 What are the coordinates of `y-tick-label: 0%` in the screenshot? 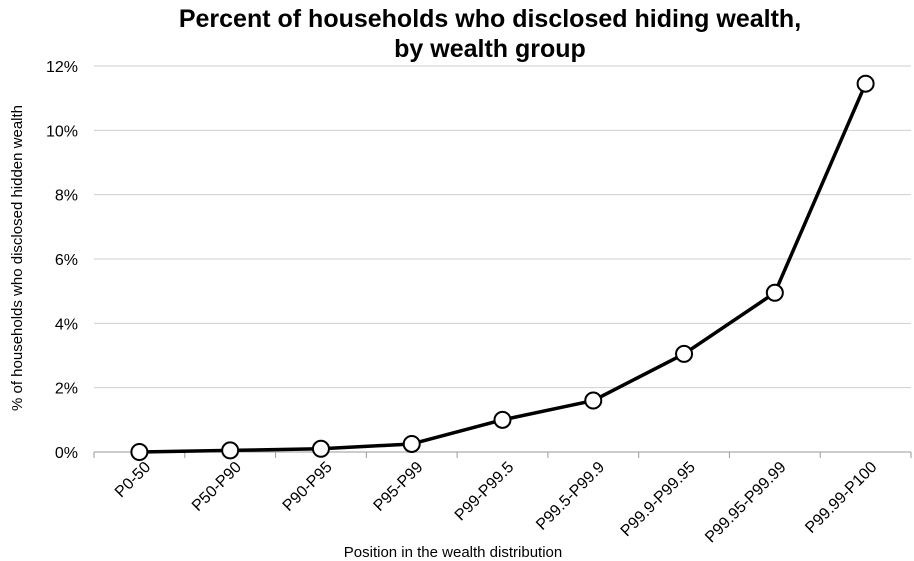 It's located at (66, 453).